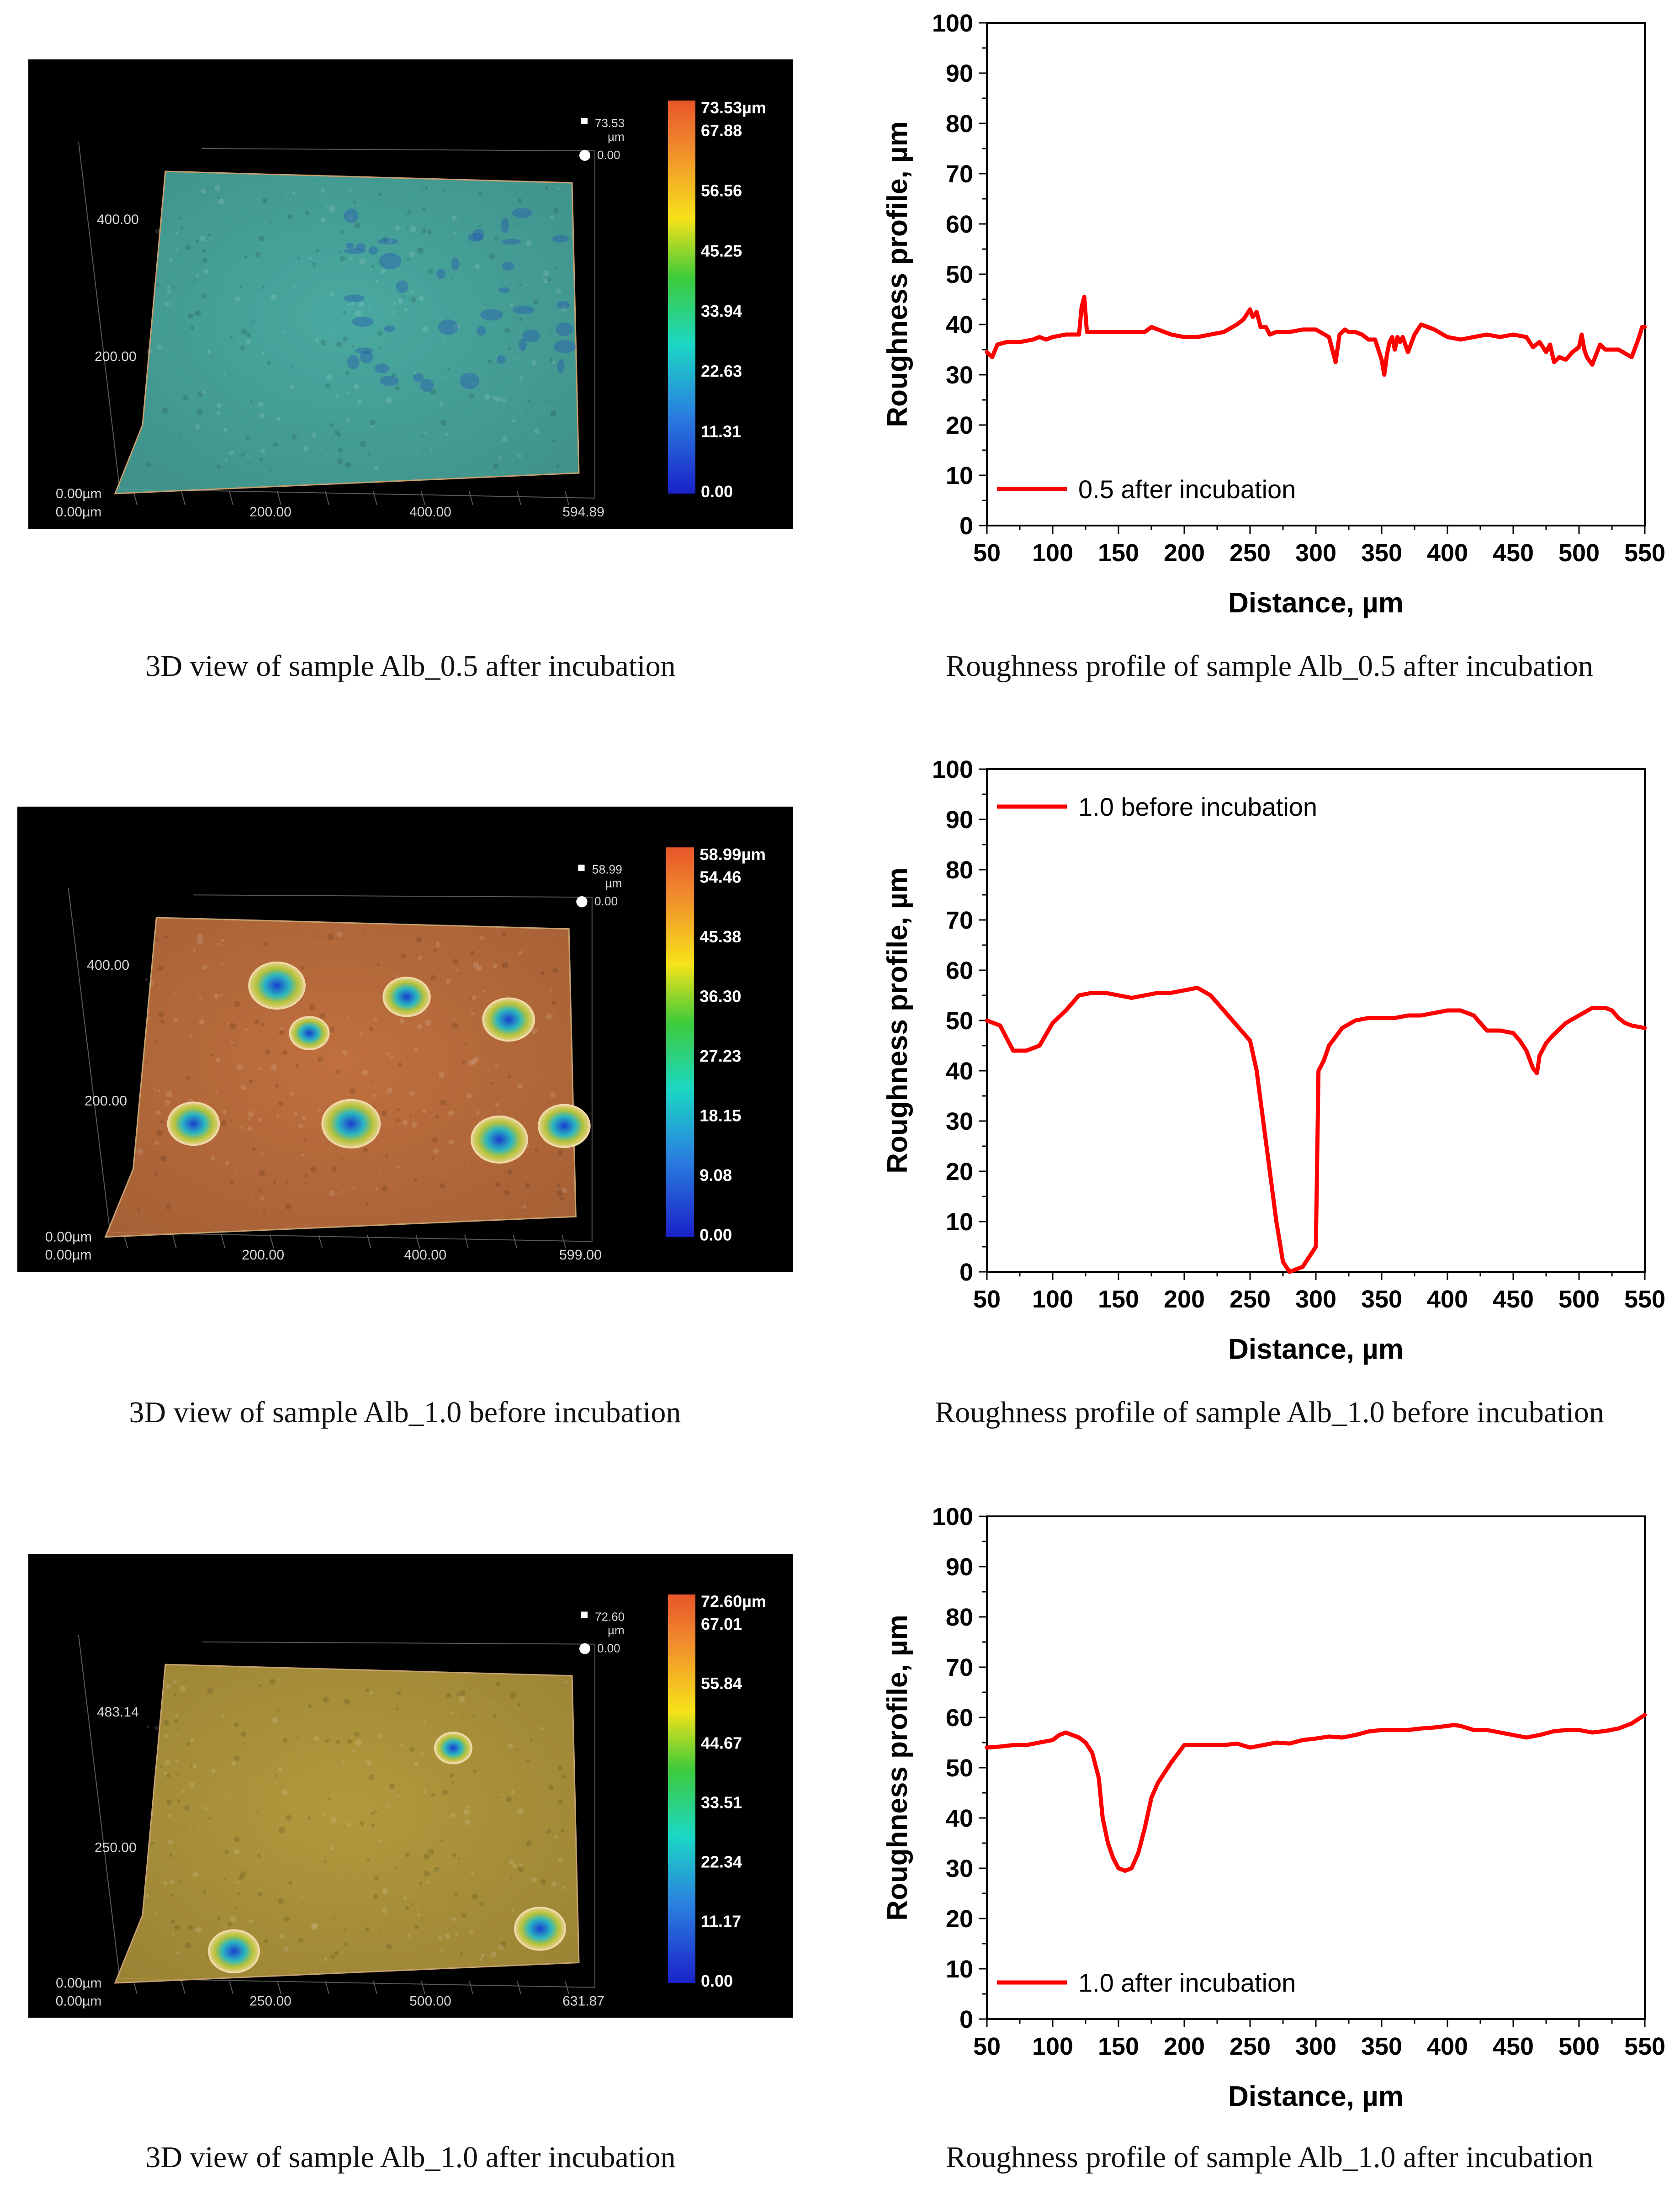 This screenshot has width=1680, height=2195. Describe the element at coordinates (733, 1601) in the screenshot. I see `colorbar-label: 72.60µm` at that location.